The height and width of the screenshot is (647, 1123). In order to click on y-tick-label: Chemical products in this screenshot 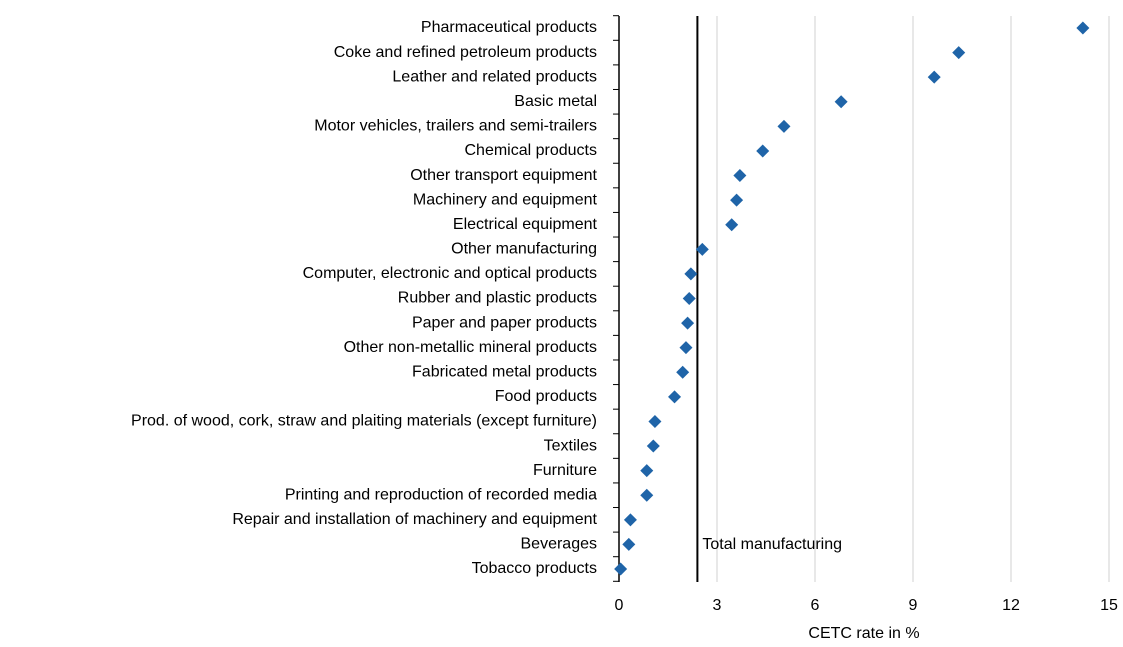, I will do `click(531, 150)`.